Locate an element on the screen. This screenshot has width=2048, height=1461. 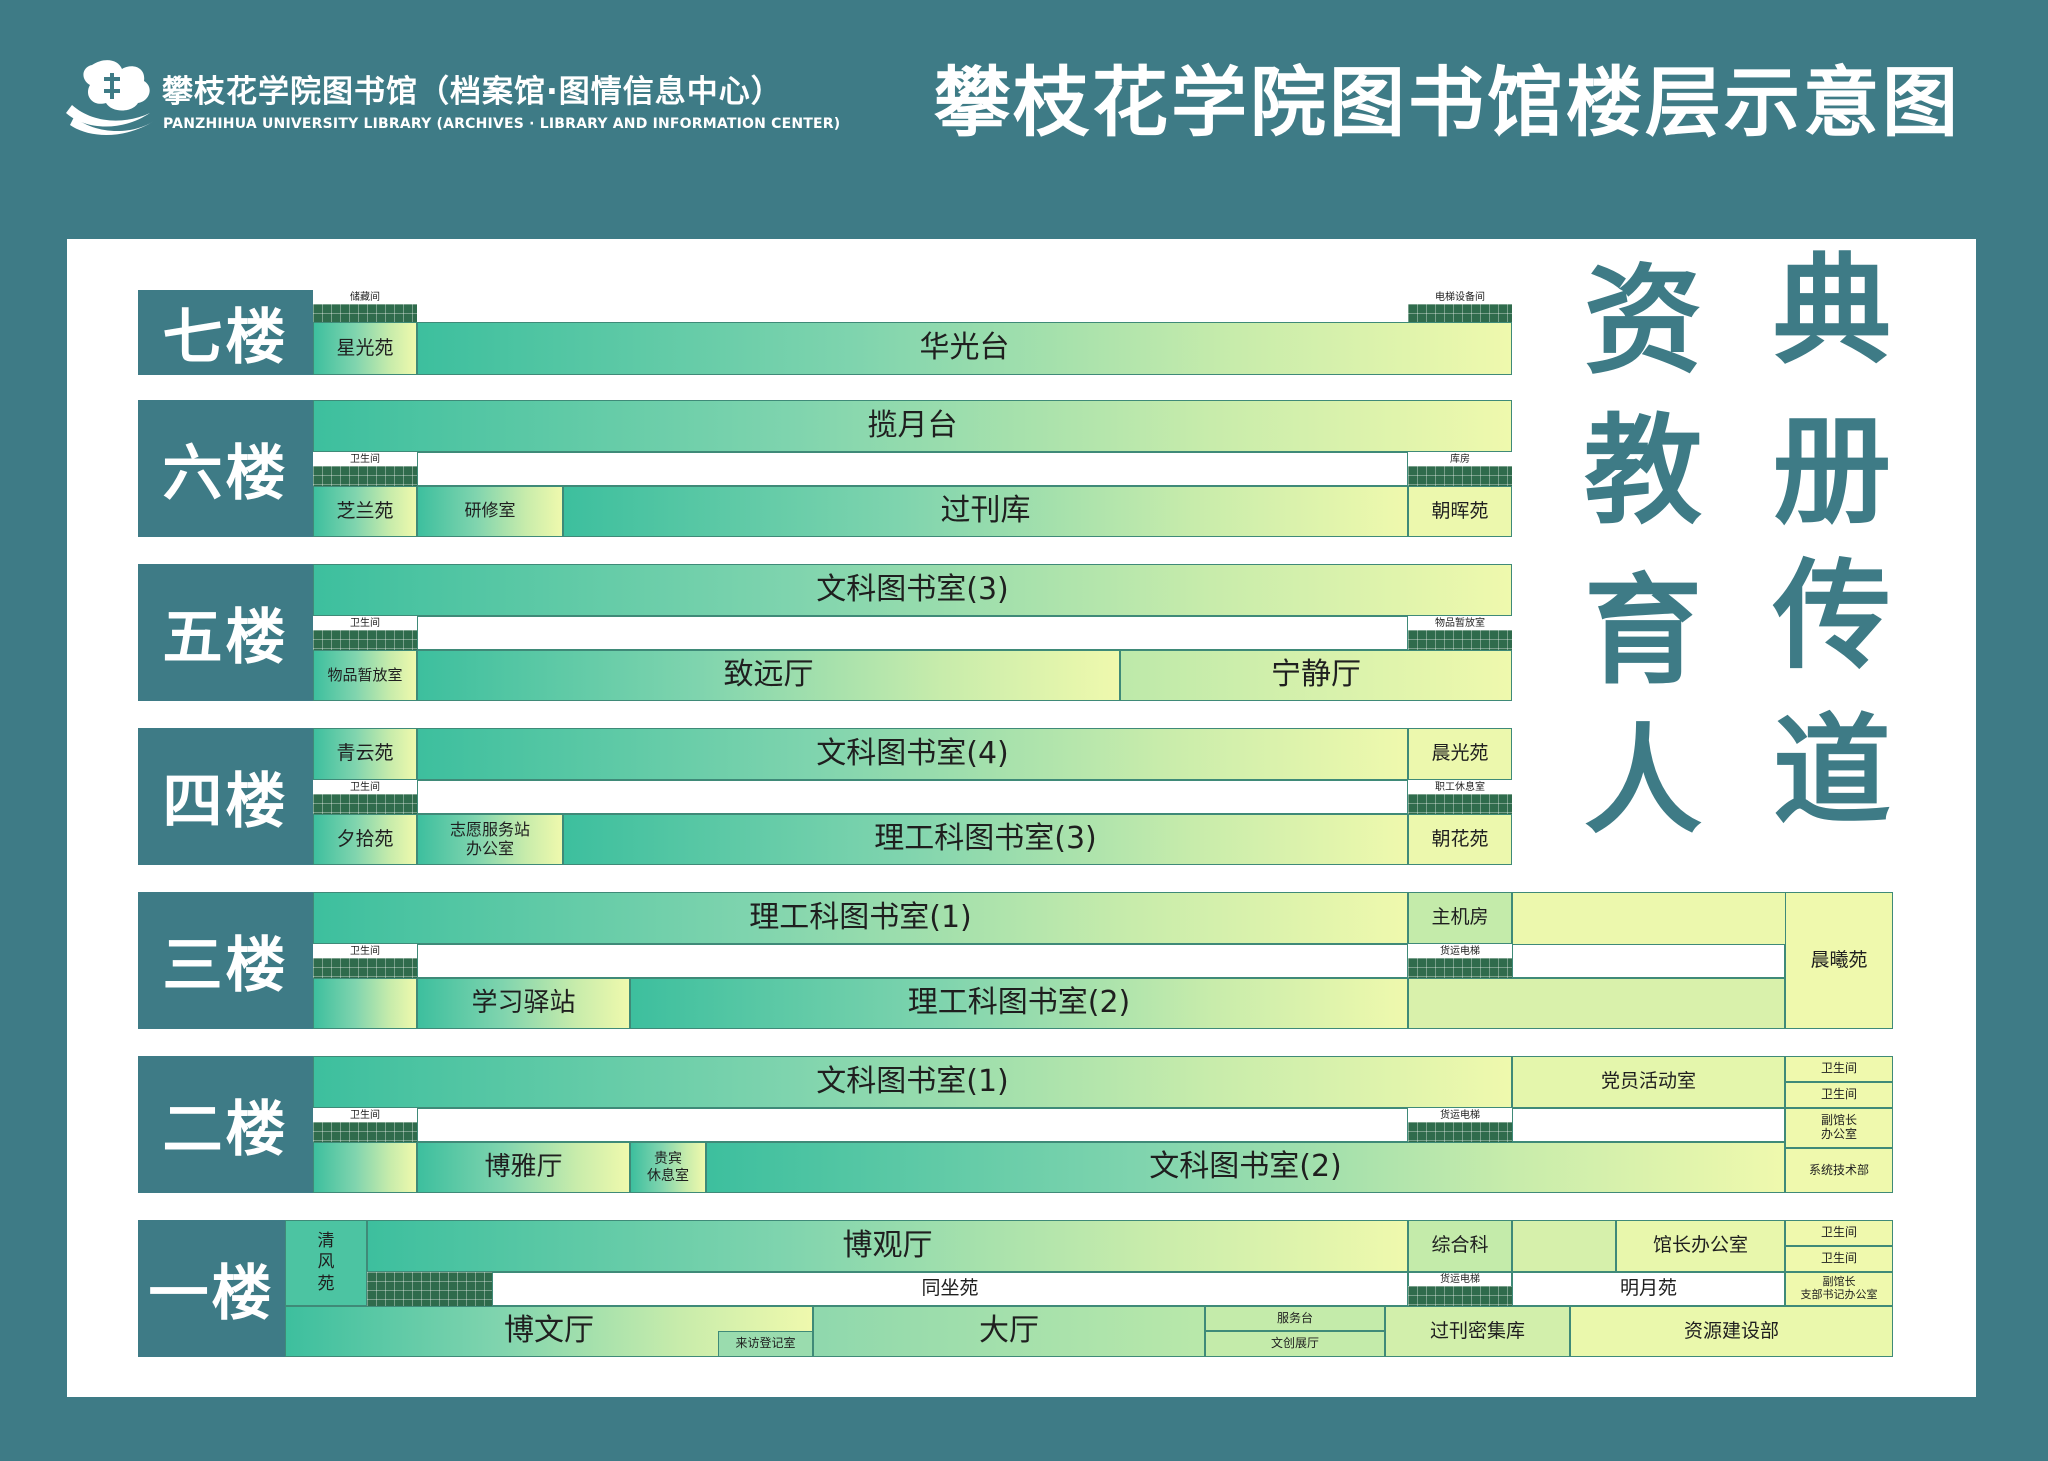
floor-label-6: 六楼 is located at coordinates (225, 468).